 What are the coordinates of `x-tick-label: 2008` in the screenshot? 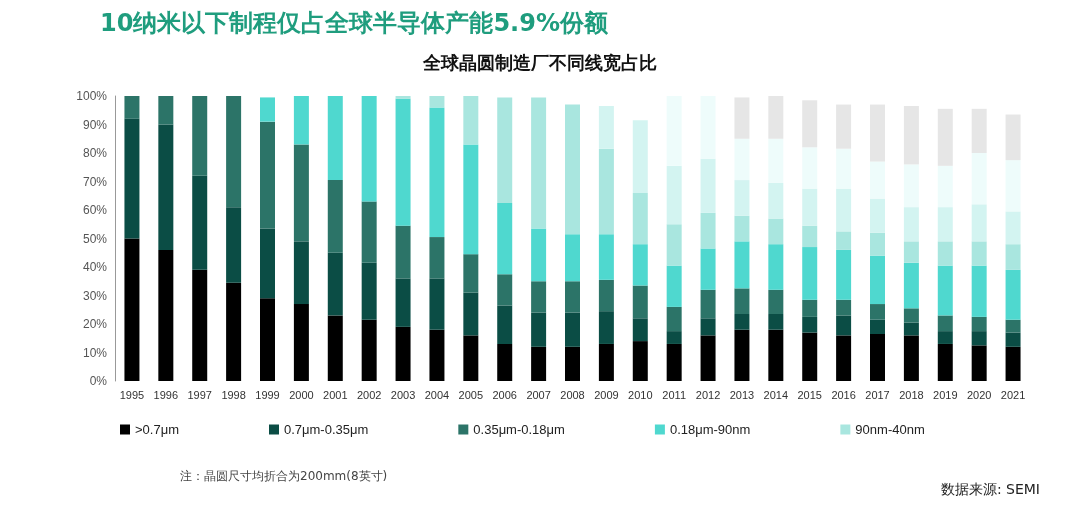 It's located at (572, 394).